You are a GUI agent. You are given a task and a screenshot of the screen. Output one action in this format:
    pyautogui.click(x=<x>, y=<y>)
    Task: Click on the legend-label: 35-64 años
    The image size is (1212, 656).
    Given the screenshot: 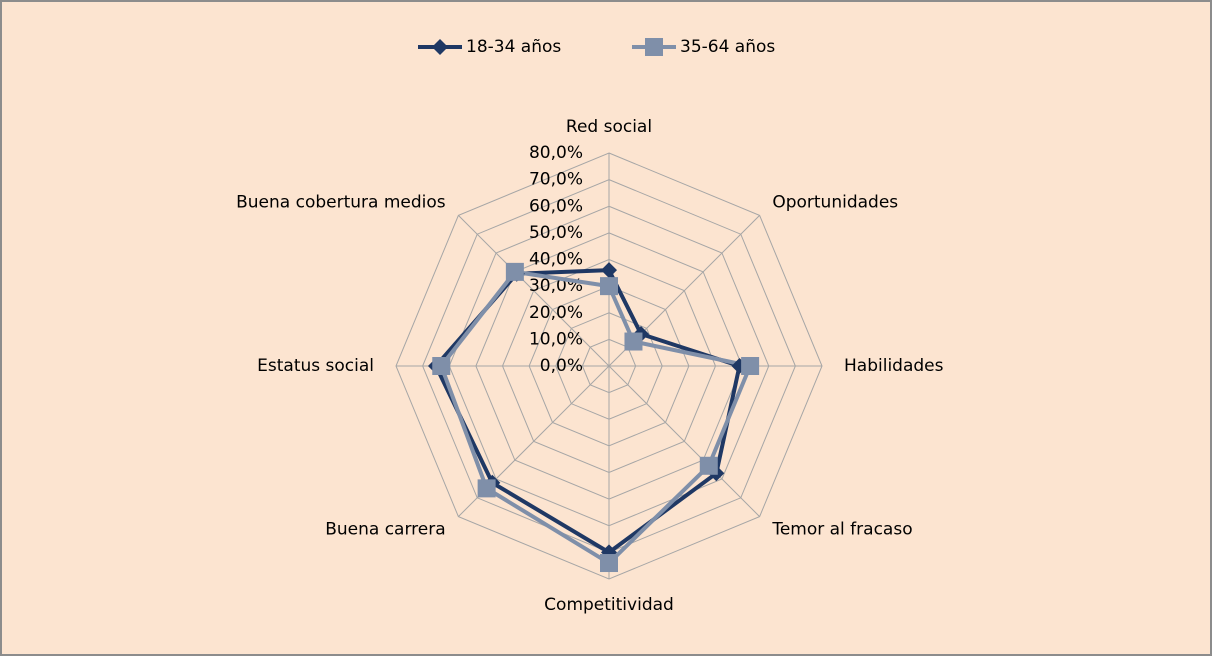 What is the action you would take?
    pyautogui.click(x=727, y=47)
    